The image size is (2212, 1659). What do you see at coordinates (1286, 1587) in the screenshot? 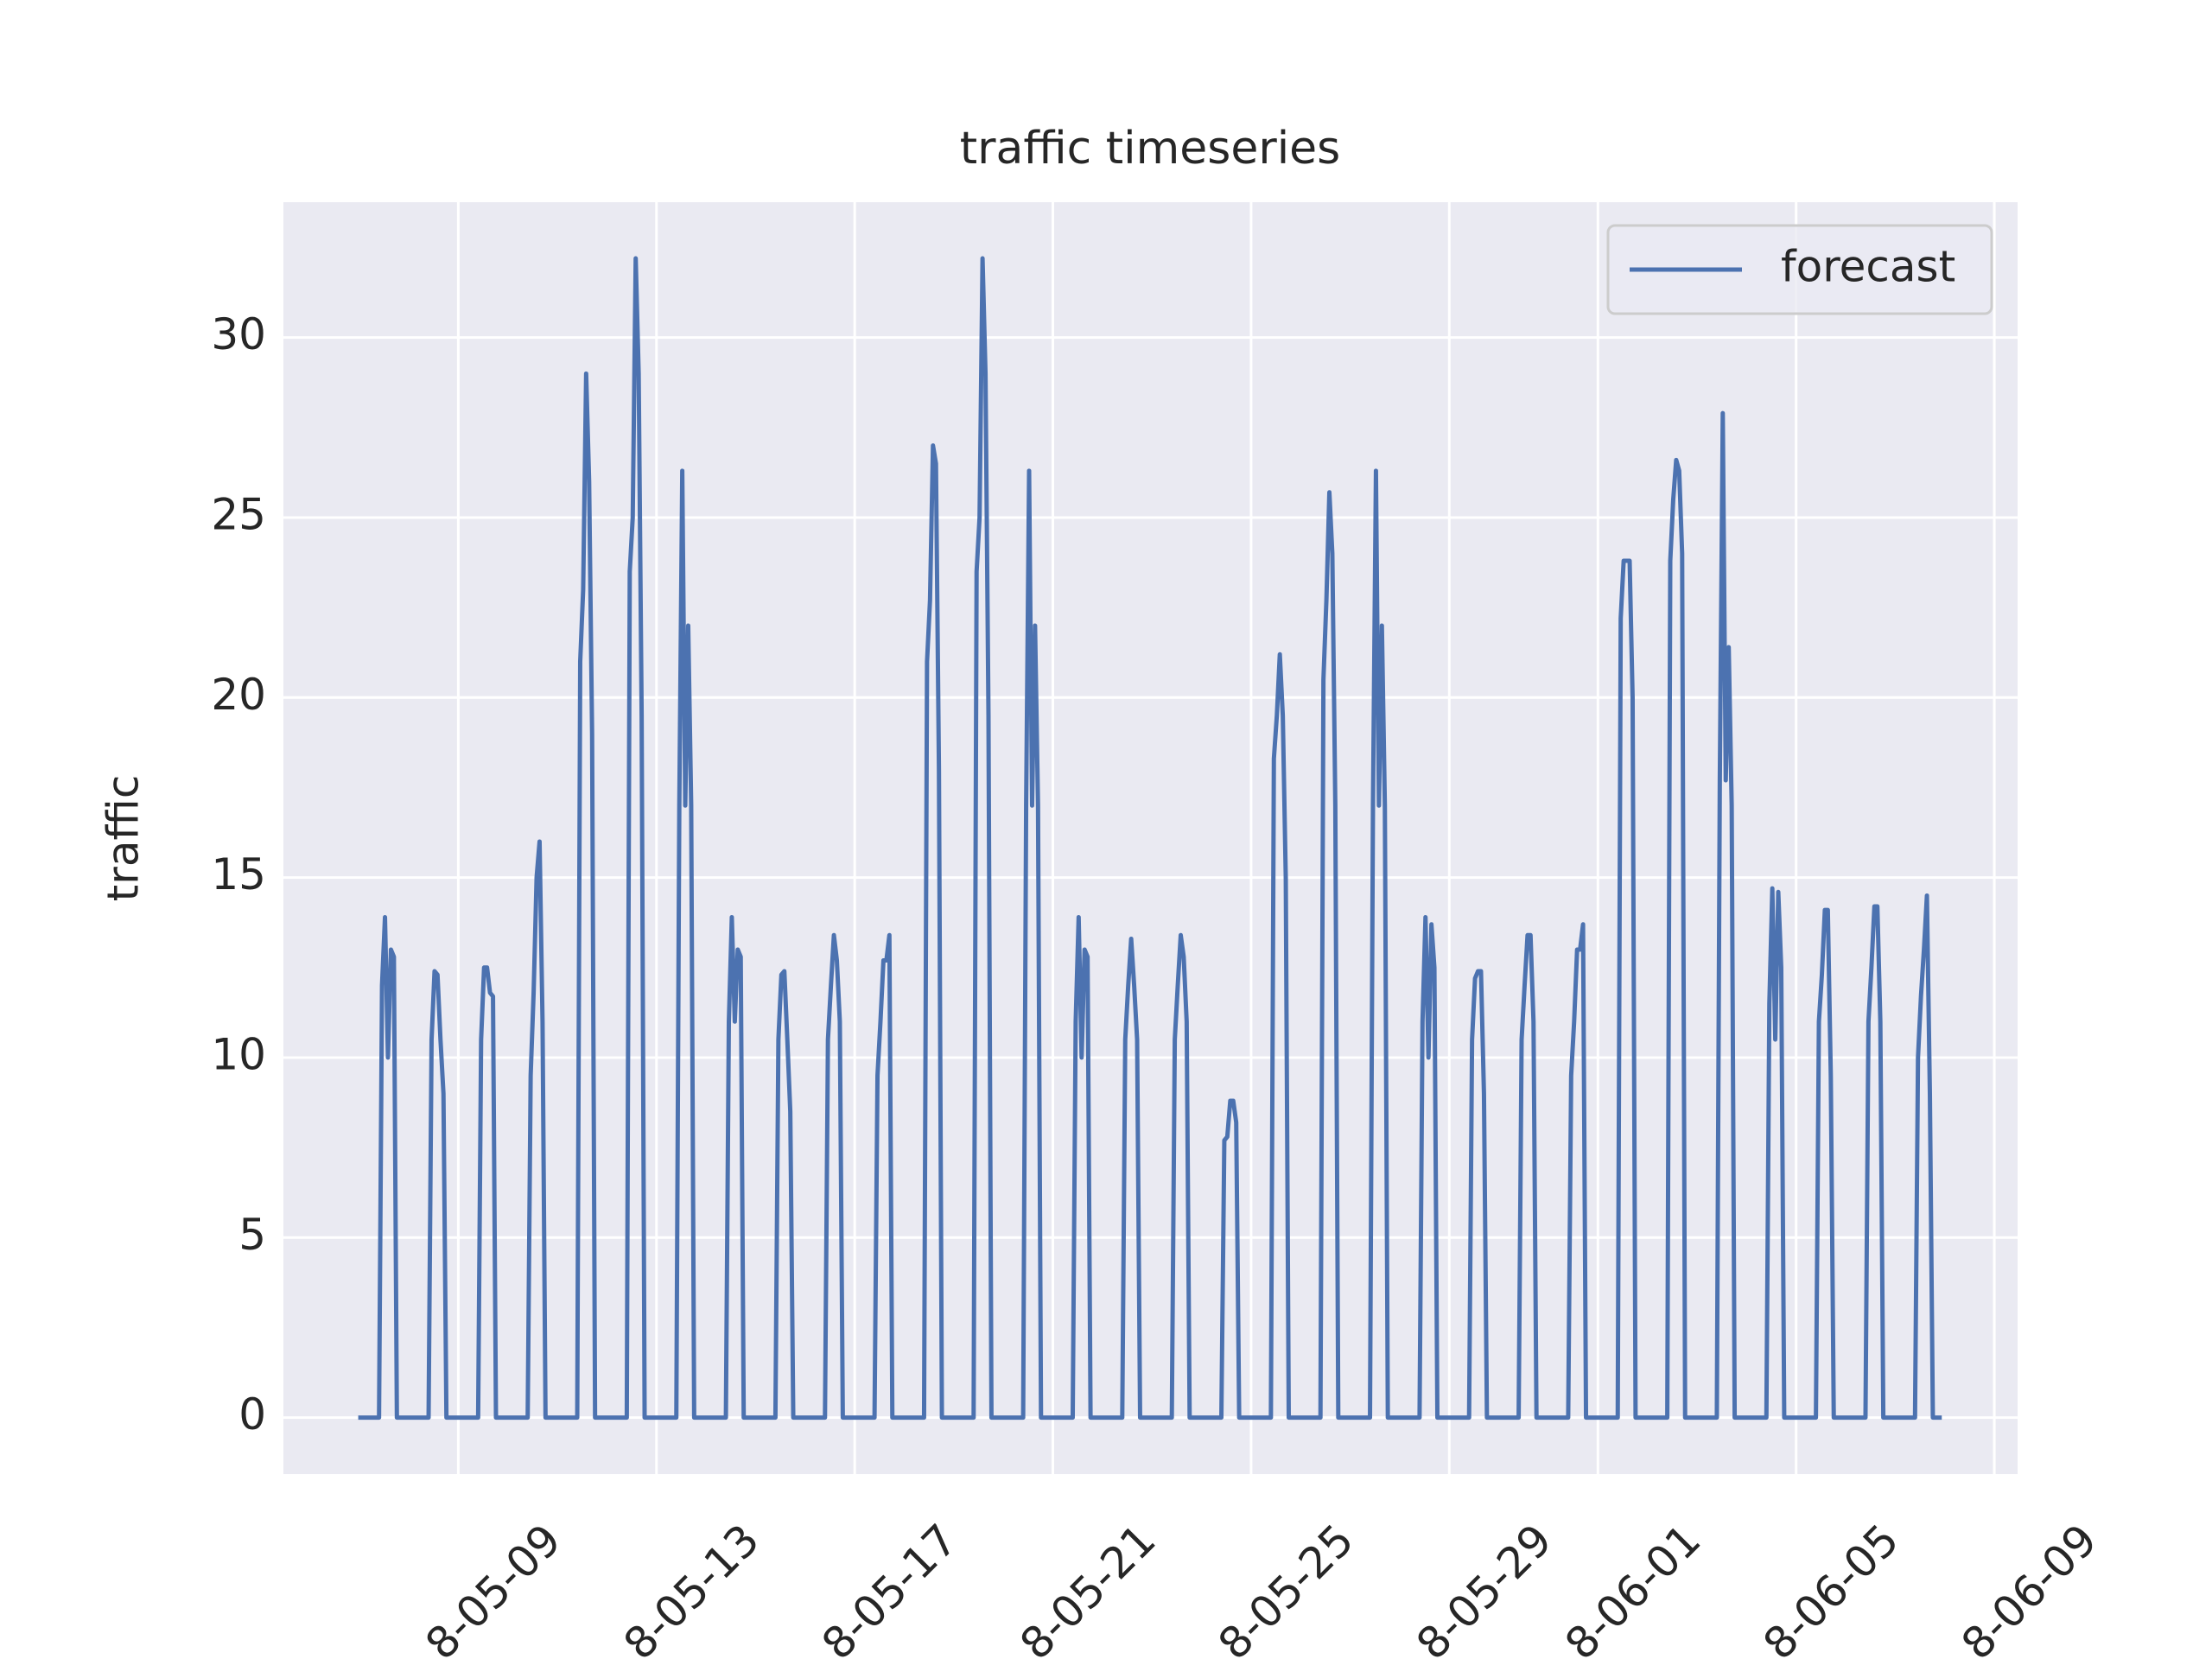
I see `x-tick-label: 8-05-25` at bounding box center [1286, 1587].